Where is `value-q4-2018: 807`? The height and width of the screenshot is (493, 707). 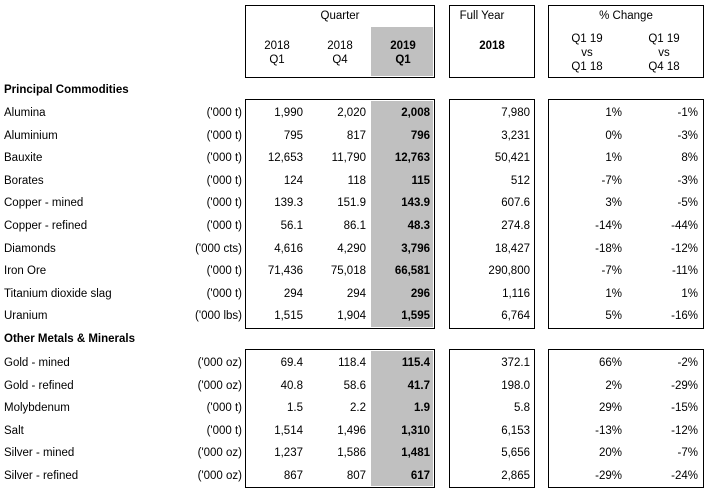 value-q4-2018: 807 is located at coordinates (356, 476).